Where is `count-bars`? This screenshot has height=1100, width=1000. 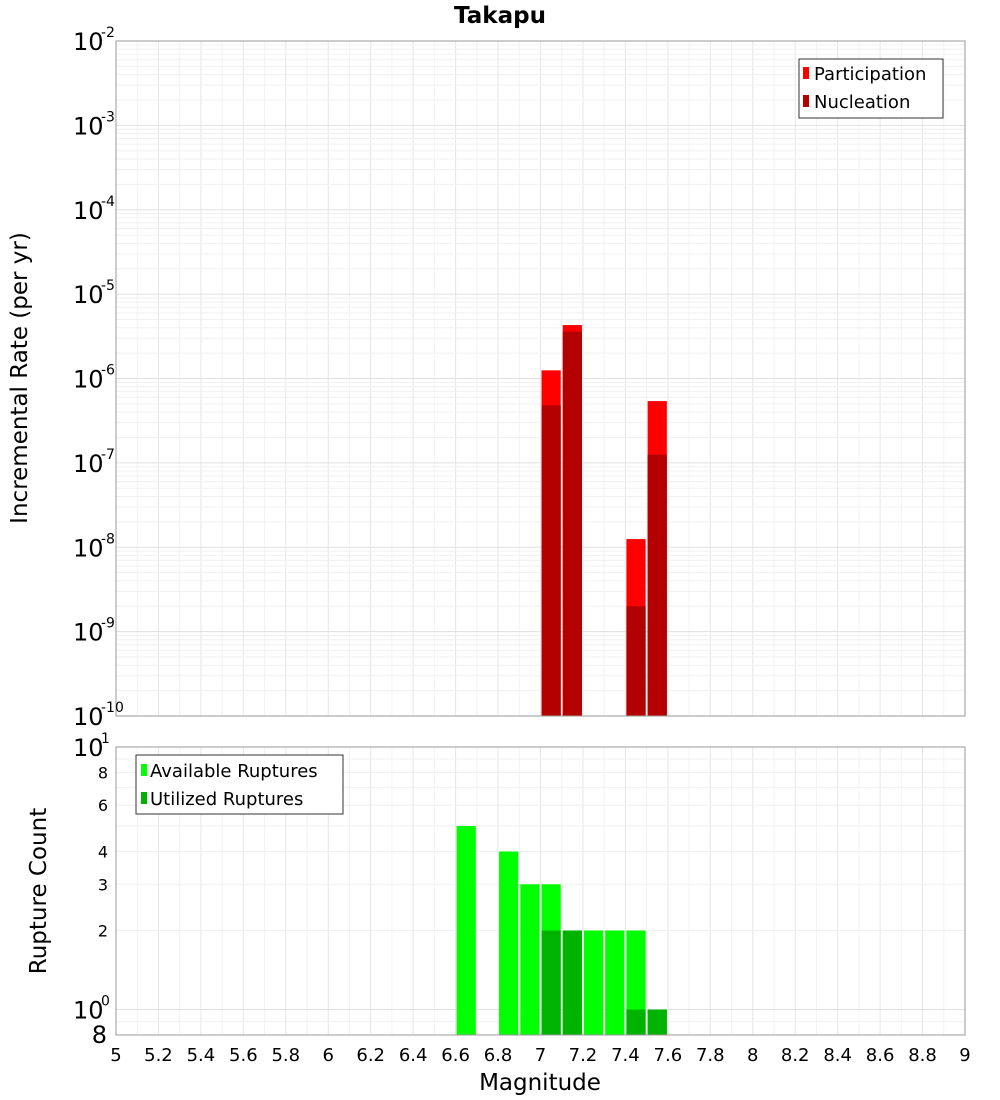 count-bars is located at coordinates (561, 930).